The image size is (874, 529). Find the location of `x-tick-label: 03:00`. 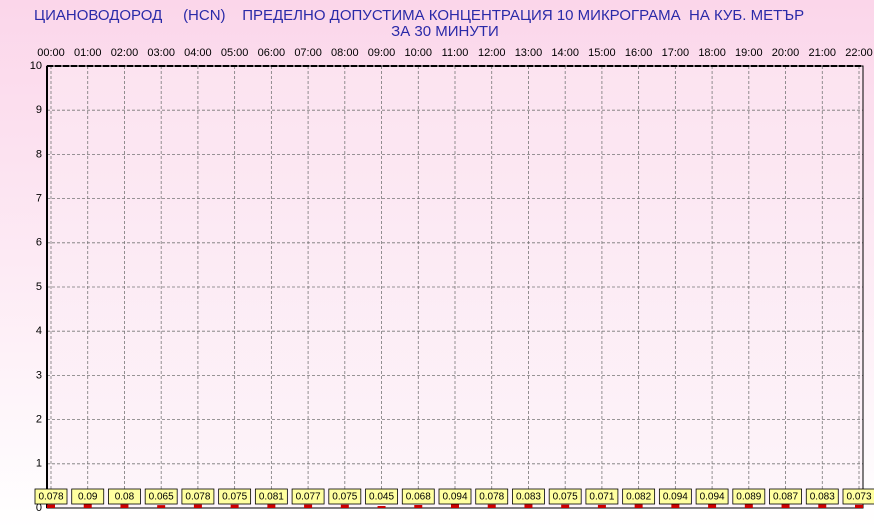

x-tick-label: 03:00 is located at coordinates (161, 53).